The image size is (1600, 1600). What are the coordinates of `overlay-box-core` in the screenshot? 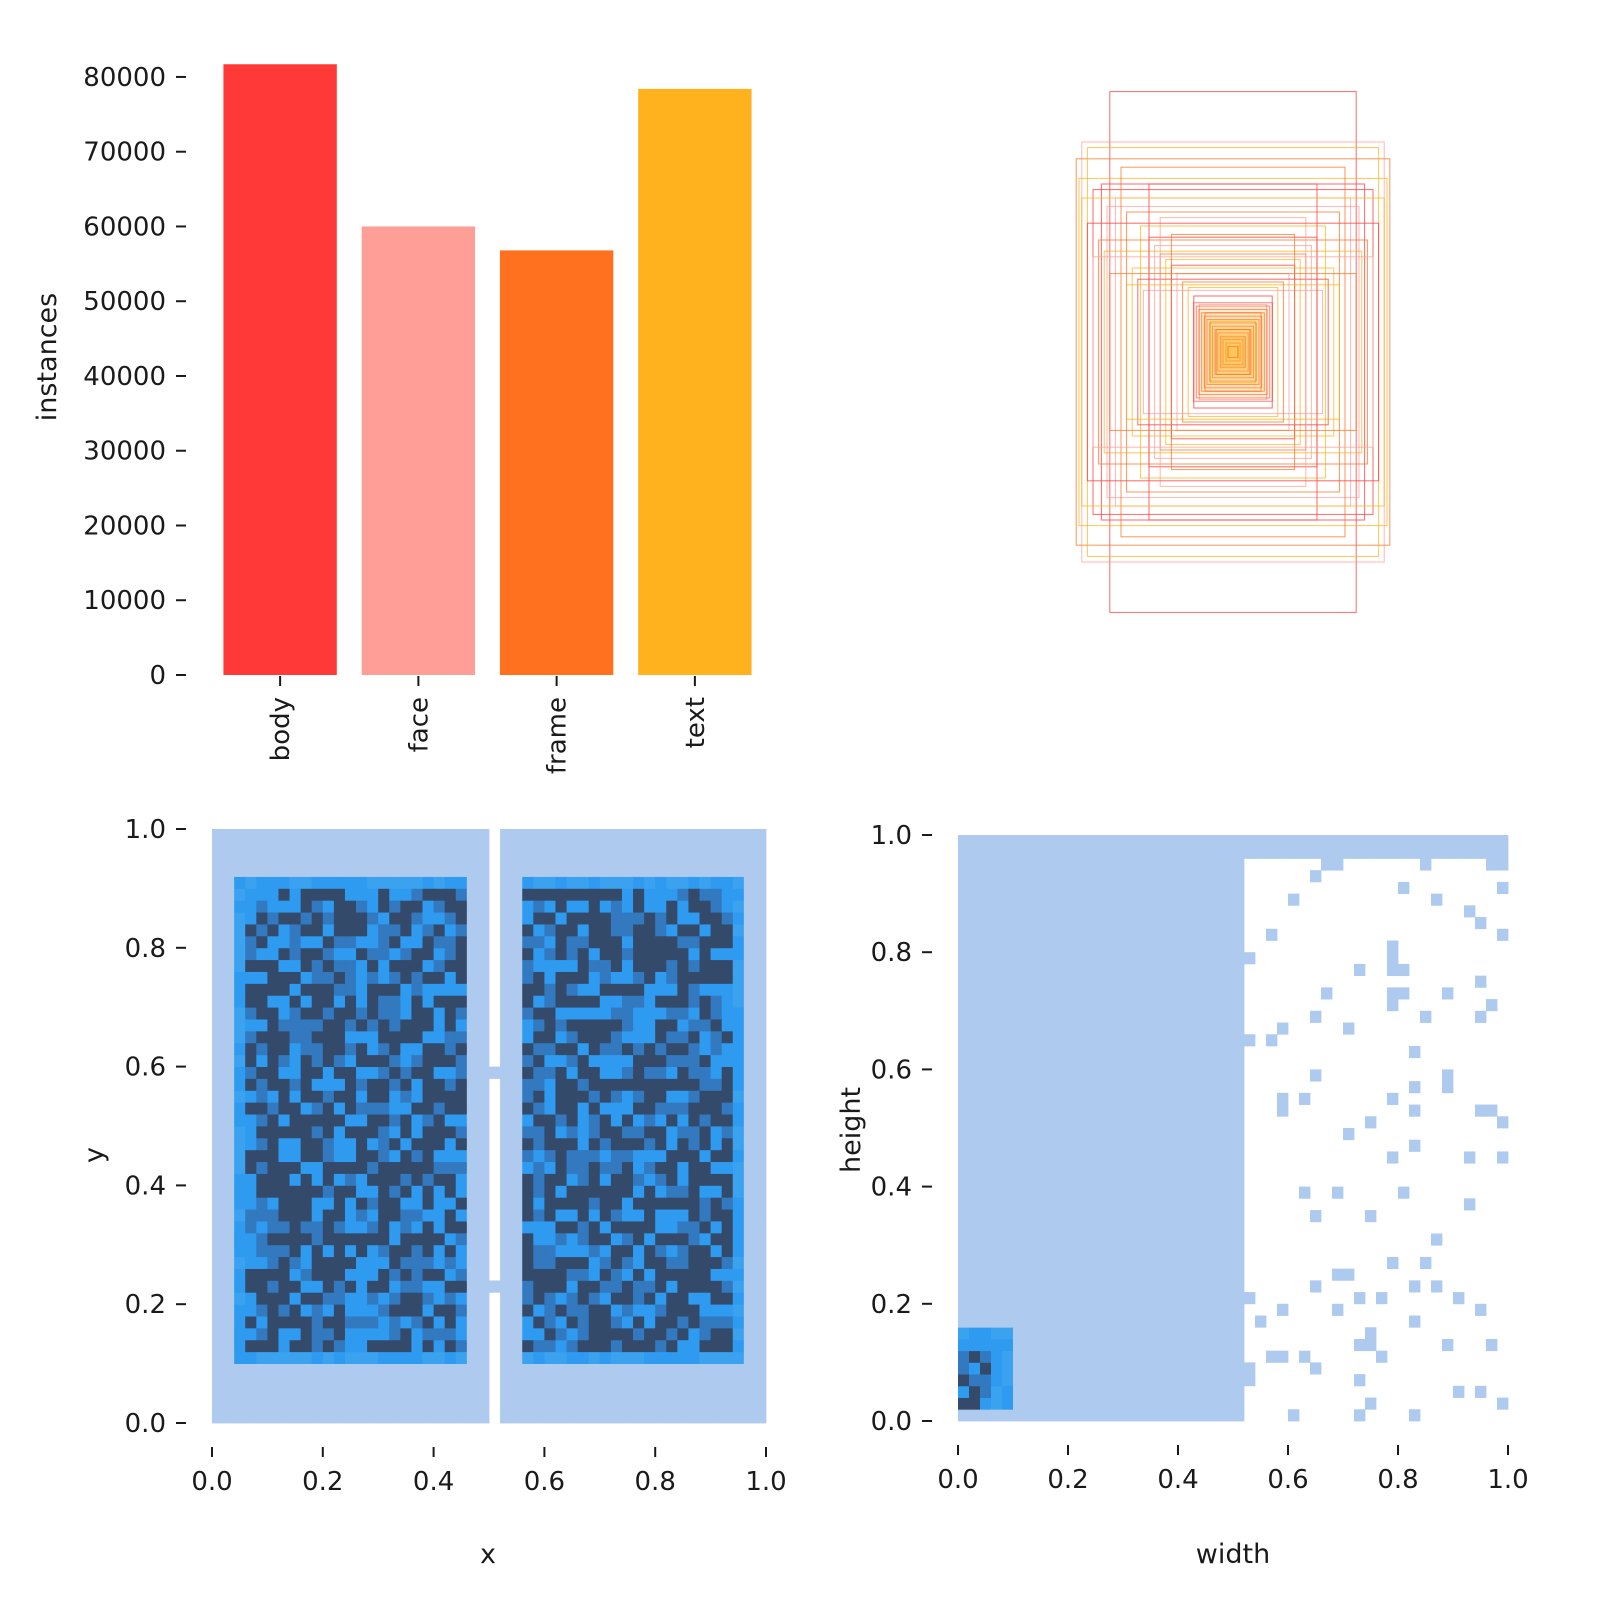 It's located at (1233, 352).